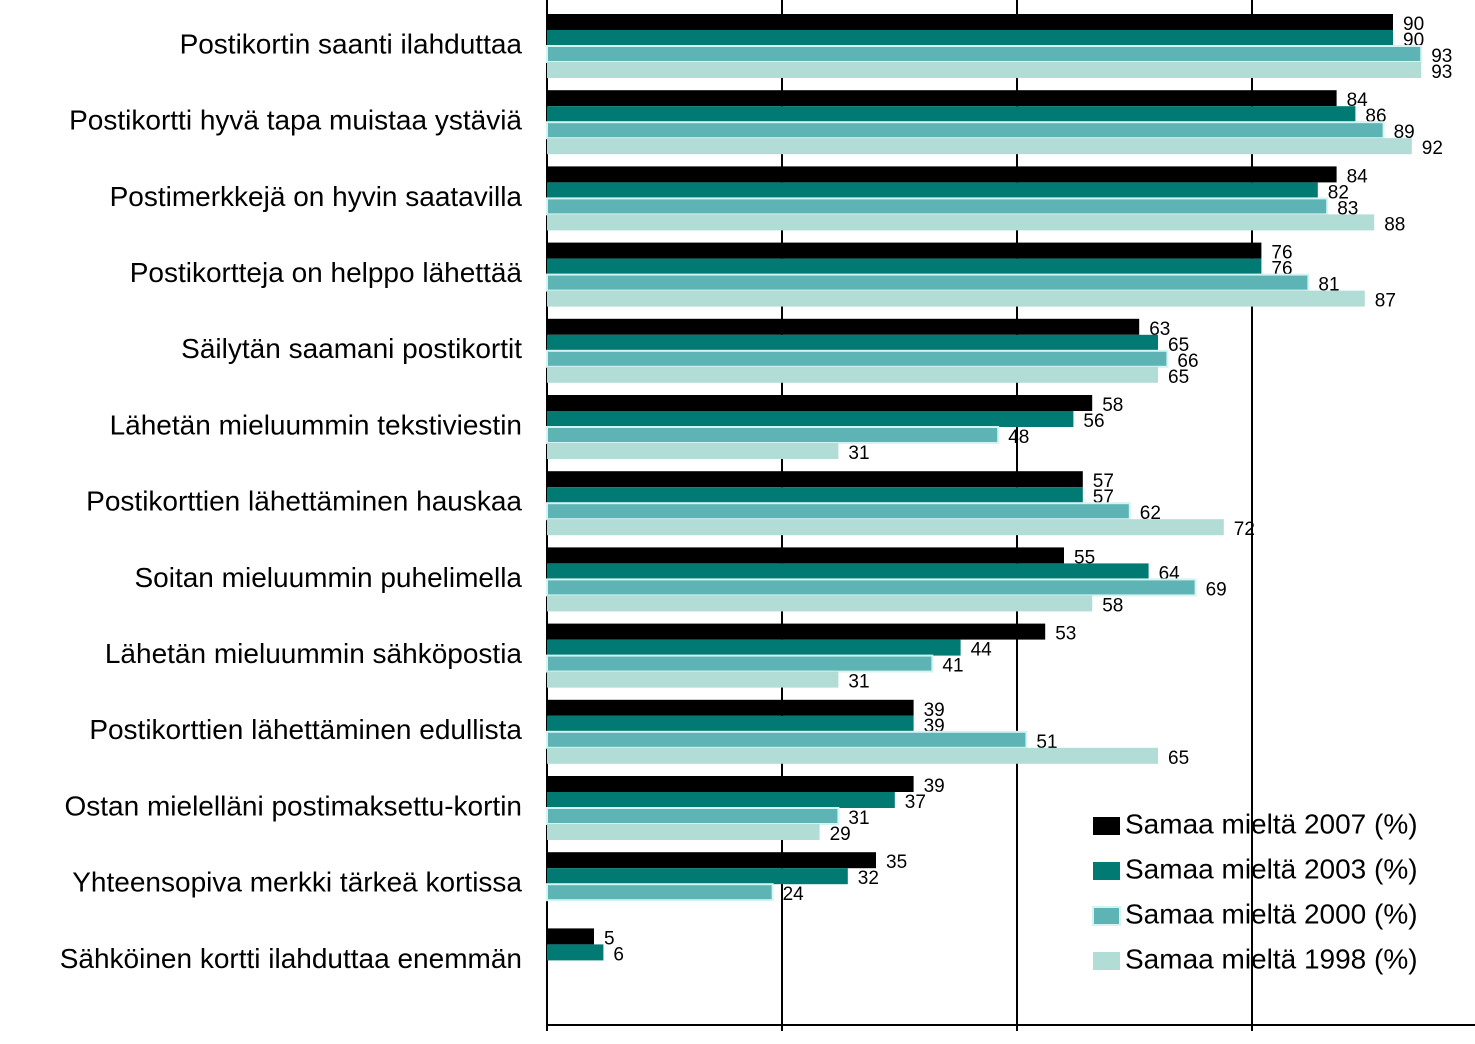 Image resolution: width=1475 pixels, height=1044 pixels. Describe the element at coordinates (1394, 224) in the screenshot. I see `value-label: 88` at that location.